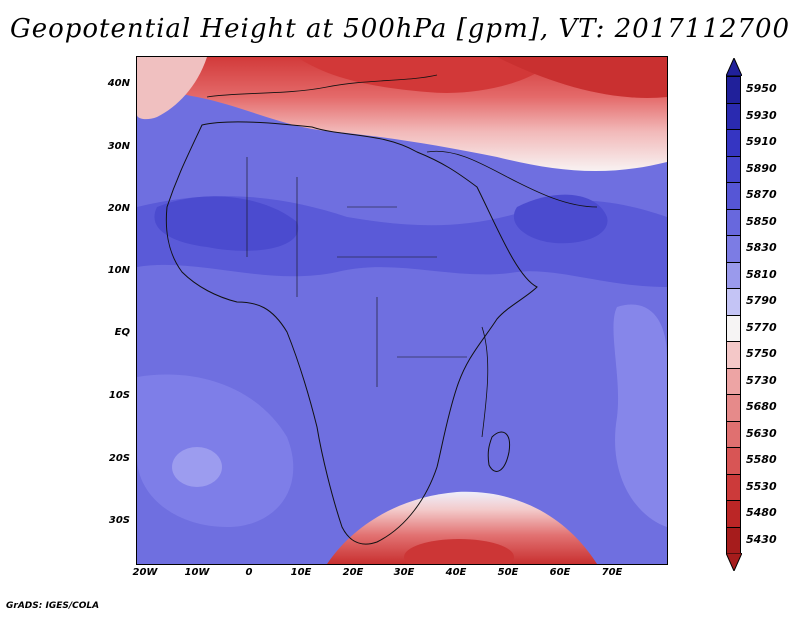  What do you see at coordinates (560, 572) in the screenshot?
I see `lon-label: 60E` at bounding box center [560, 572].